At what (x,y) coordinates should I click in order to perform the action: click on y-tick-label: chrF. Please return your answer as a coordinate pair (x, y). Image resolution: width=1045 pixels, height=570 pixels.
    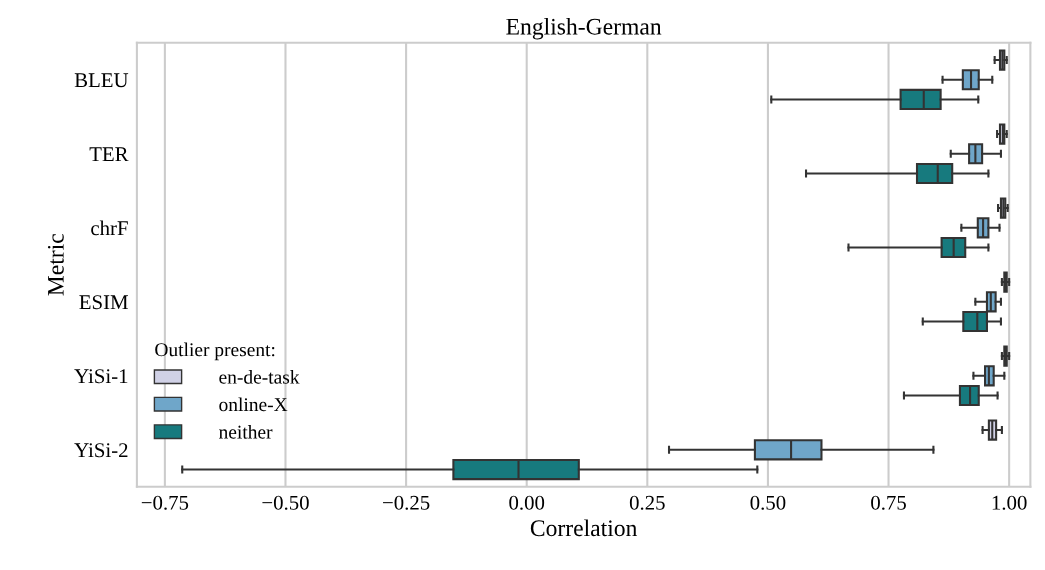
    Looking at the image, I should click on (109, 228).